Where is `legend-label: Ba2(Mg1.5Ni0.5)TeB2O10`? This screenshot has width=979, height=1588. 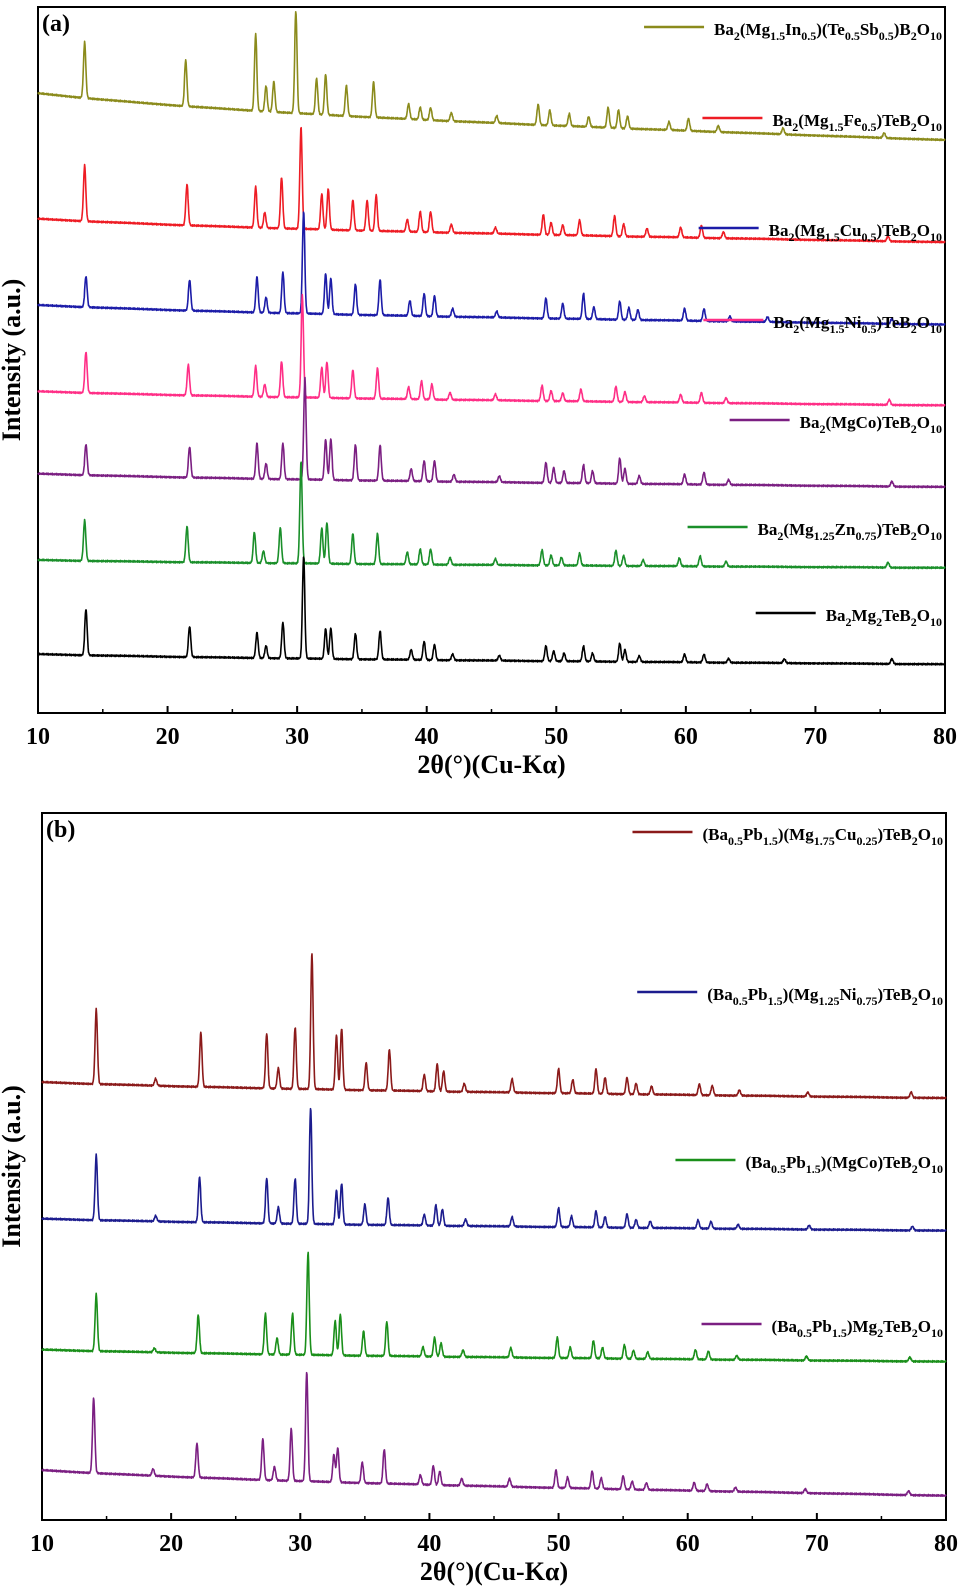 legend-label: Ba2(Mg1.5Ni0.5)TeB2O10 is located at coordinates (857, 324).